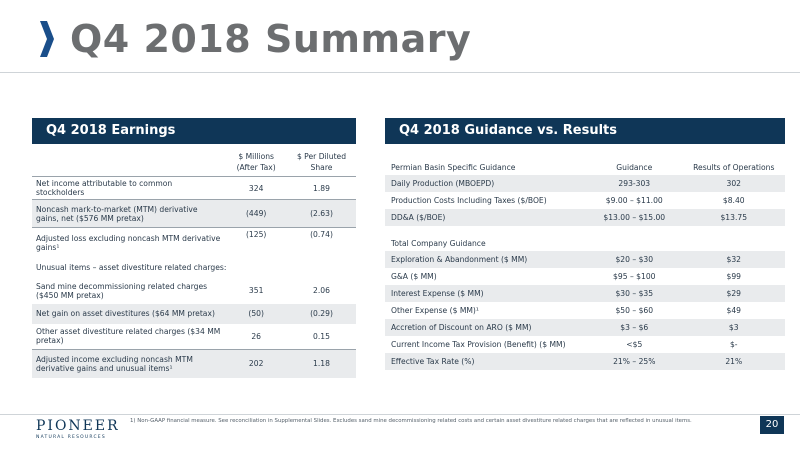  I want to click on col-pershare-header: $ Per Diluted Share, so click(321, 162).